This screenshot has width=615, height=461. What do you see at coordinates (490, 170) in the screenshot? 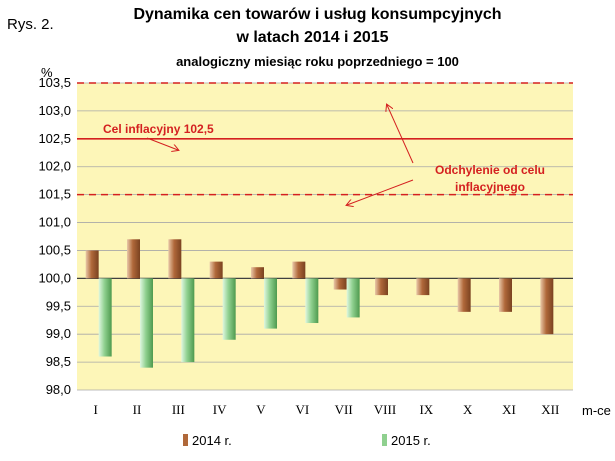
I see `deviation-annotation-line1: Odchylenie od celu` at bounding box center [490, 170].